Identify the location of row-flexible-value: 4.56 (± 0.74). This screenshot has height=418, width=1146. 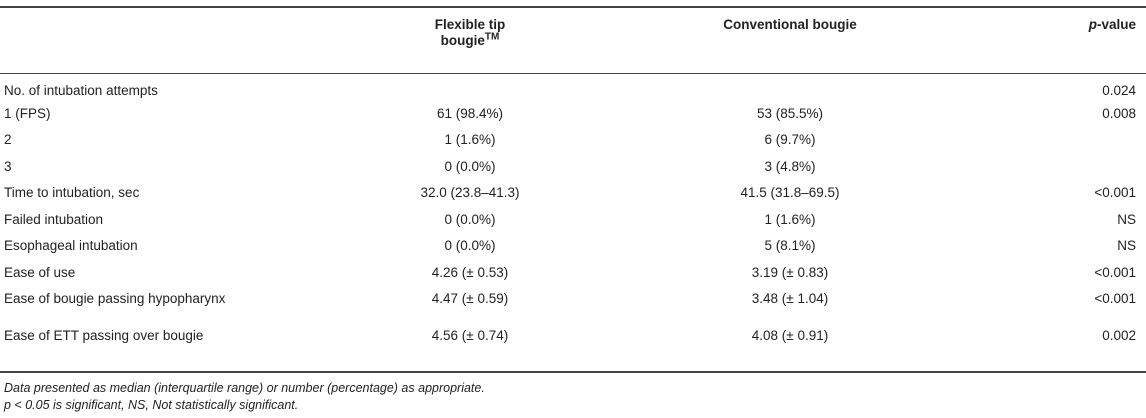
(470, 335).